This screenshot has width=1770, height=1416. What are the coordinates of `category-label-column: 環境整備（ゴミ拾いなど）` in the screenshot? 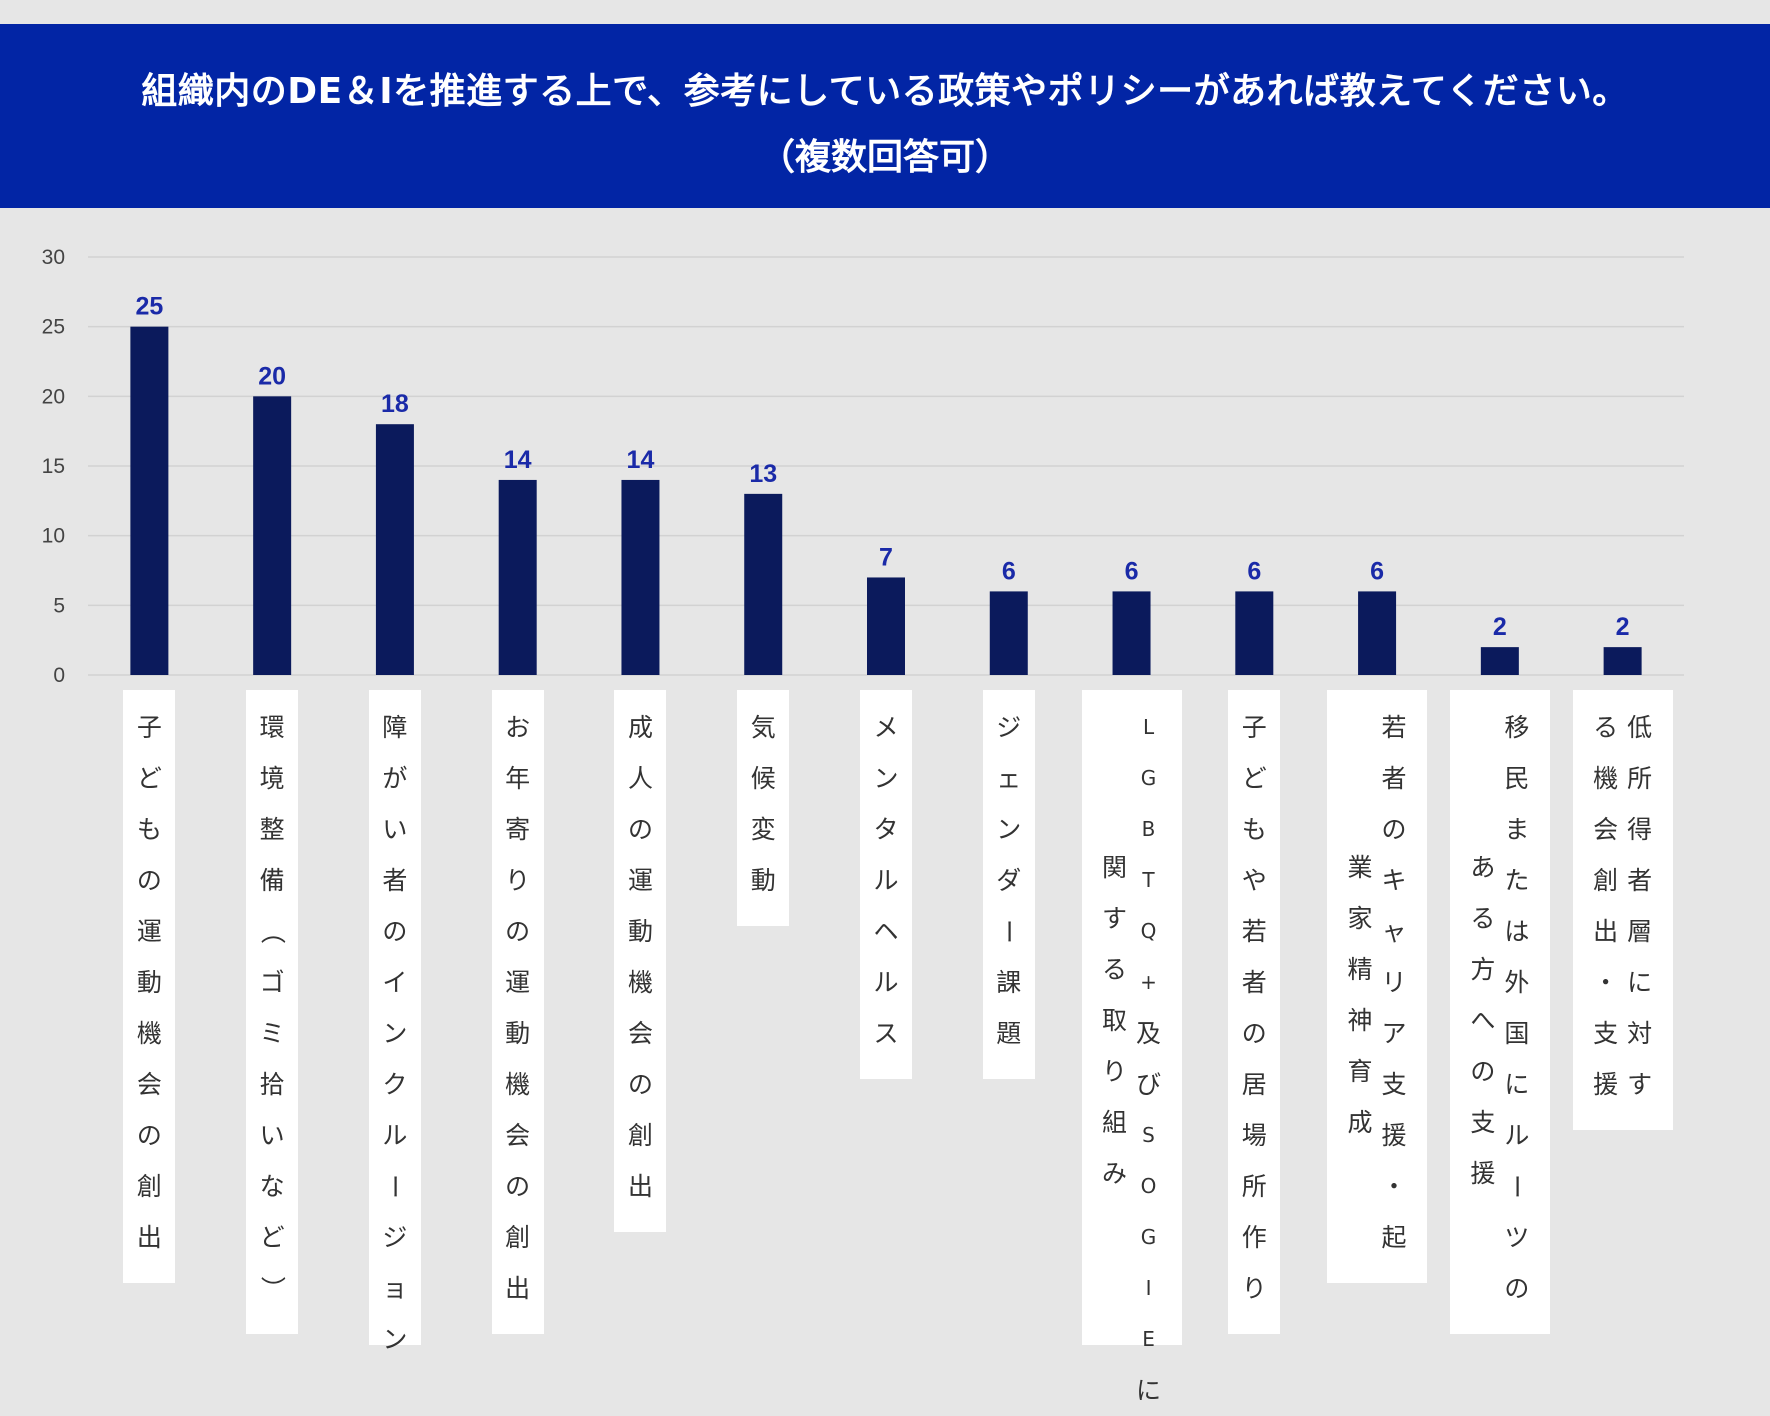 It's located at (272, 1007).